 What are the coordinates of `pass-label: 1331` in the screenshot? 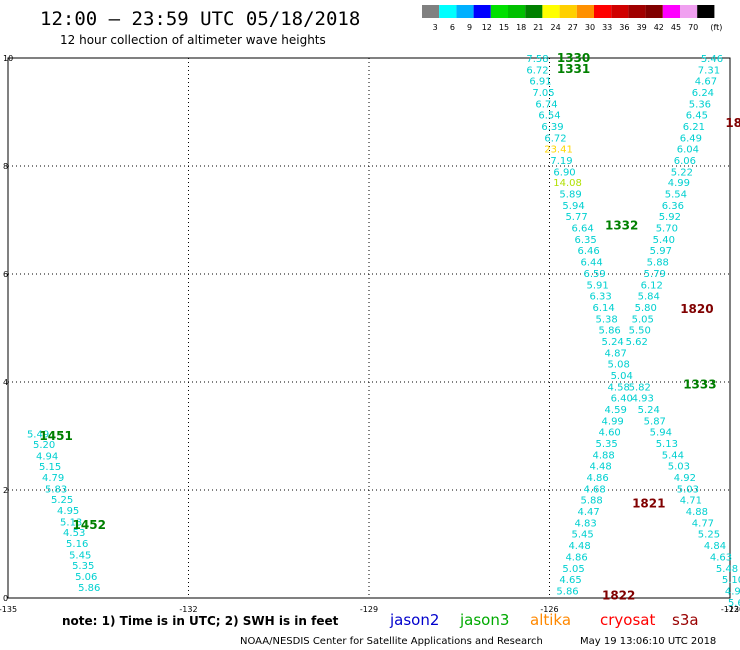 It's located at (573, 69).